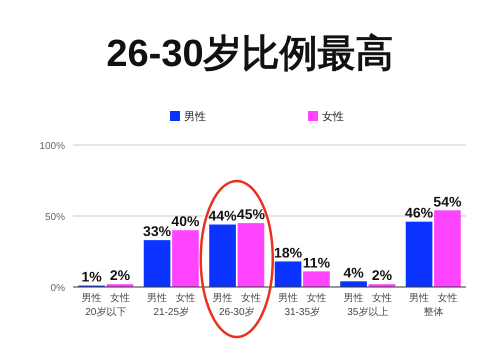 This screenshot has height=363, width=500. I want to click on legend-label: 男性, so click(195, 117).